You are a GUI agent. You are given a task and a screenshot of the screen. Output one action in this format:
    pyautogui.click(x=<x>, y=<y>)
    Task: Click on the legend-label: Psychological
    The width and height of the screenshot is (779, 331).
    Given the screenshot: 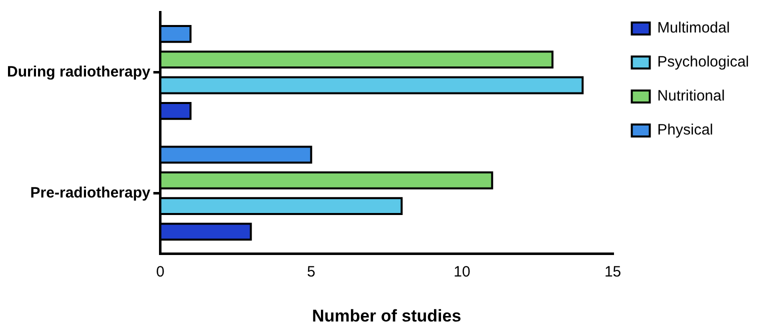 What is the action you would take?
    pyautogui.click(x=703, y=62)
    